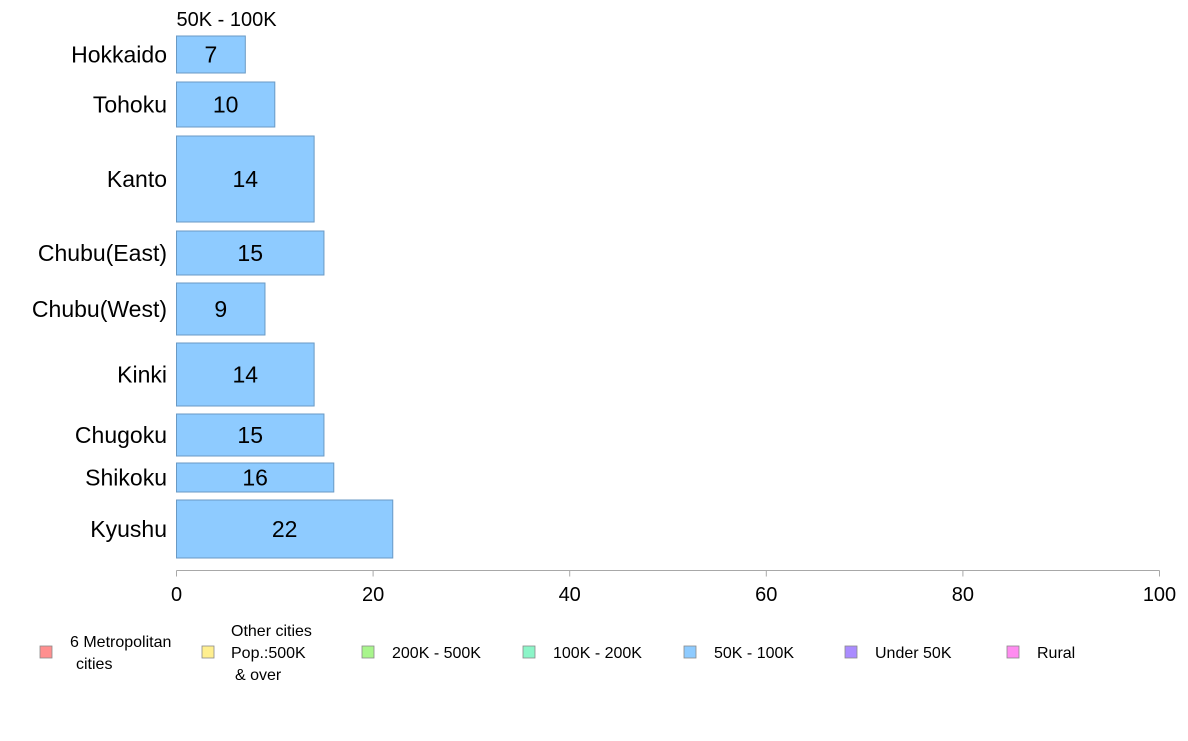  What do you see at coordinates (570, 595) in the screenshot?
I see `x-tick-label: 40` at bounding box center [570, 595].